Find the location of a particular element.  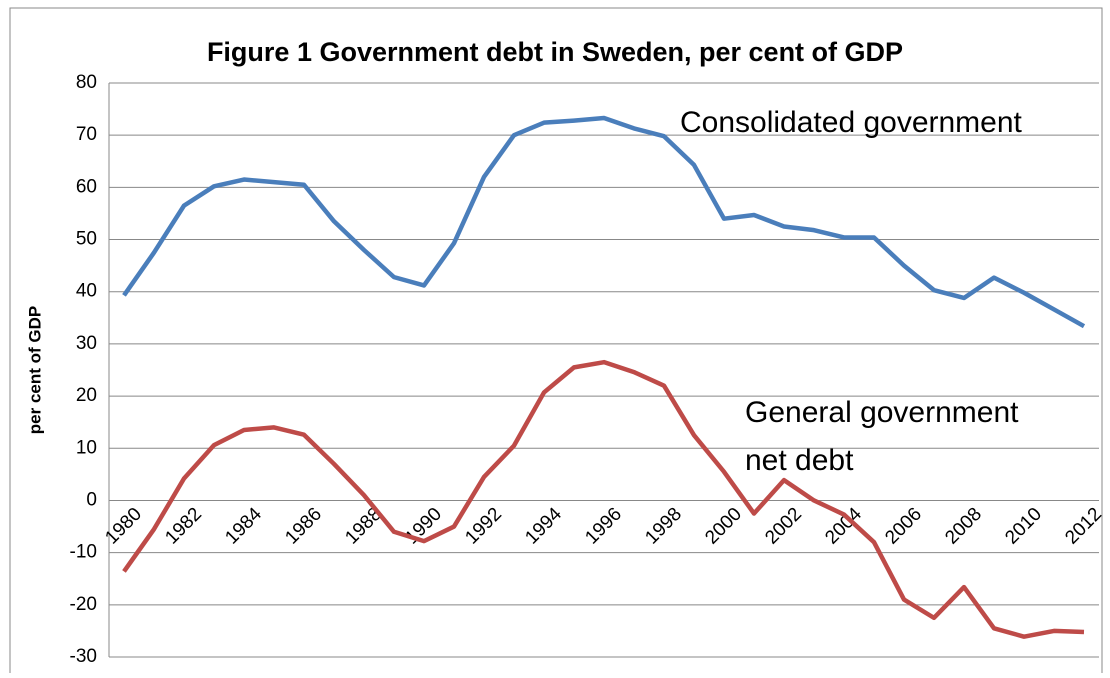

x-tick-label: 2002 is located at coordinates (783, 526).